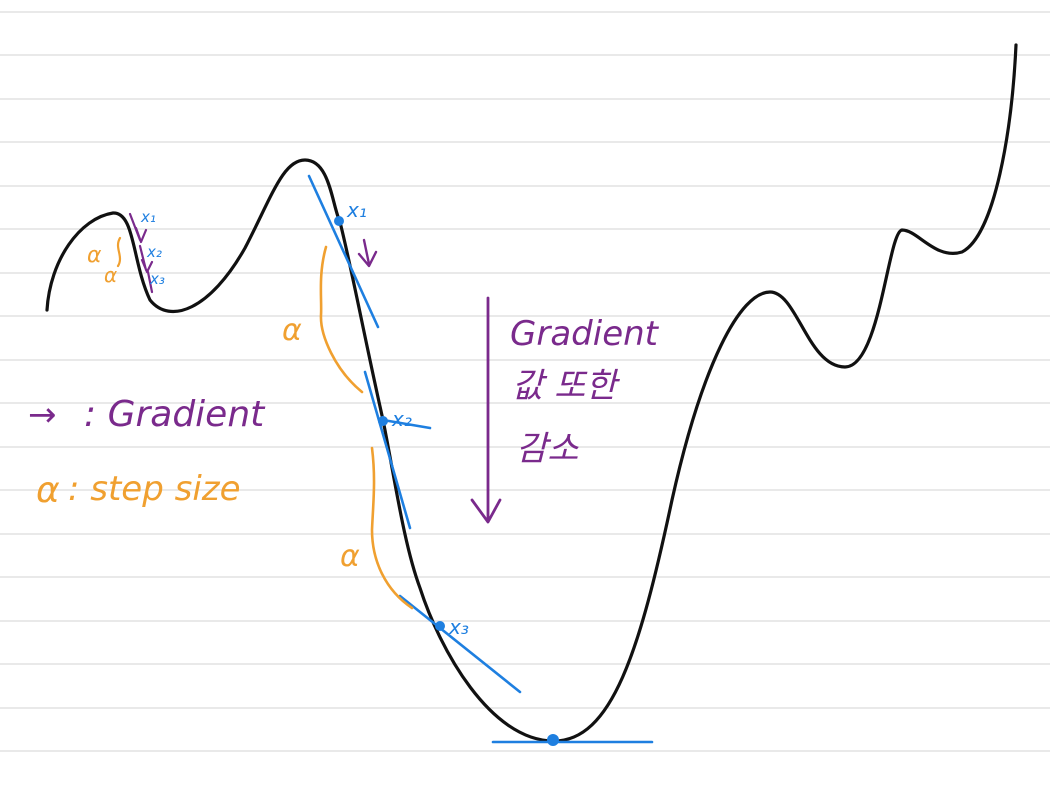 Image resolution: width=1050 pixels, height=785 pixels. What do you see at coordinates (157, 279) in the screenshot?
I see `cluster-label-x3: x₃` at bounding box center [157, 279].